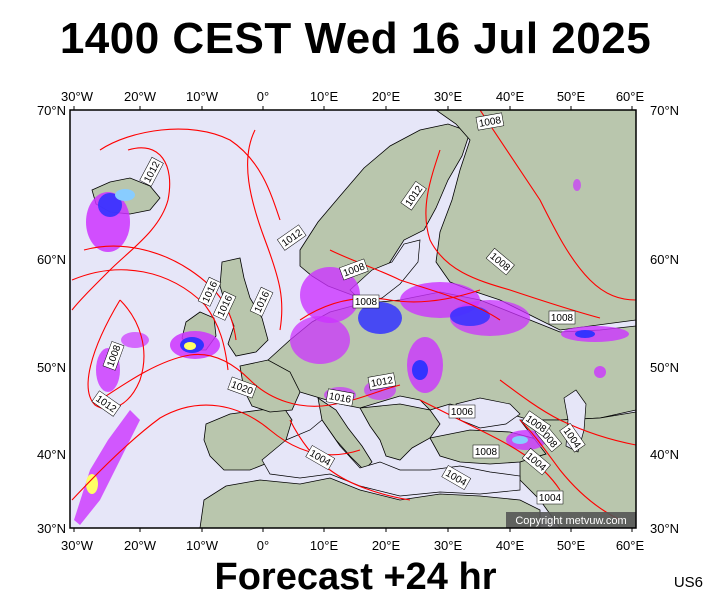 The width and height of the screenshot is (711, 600). Describe the element at coordinates (664, 319) in the screenshot. I see `lat-labels-right: 70°N 60°N 50°N 40°N 30°N` at that location.